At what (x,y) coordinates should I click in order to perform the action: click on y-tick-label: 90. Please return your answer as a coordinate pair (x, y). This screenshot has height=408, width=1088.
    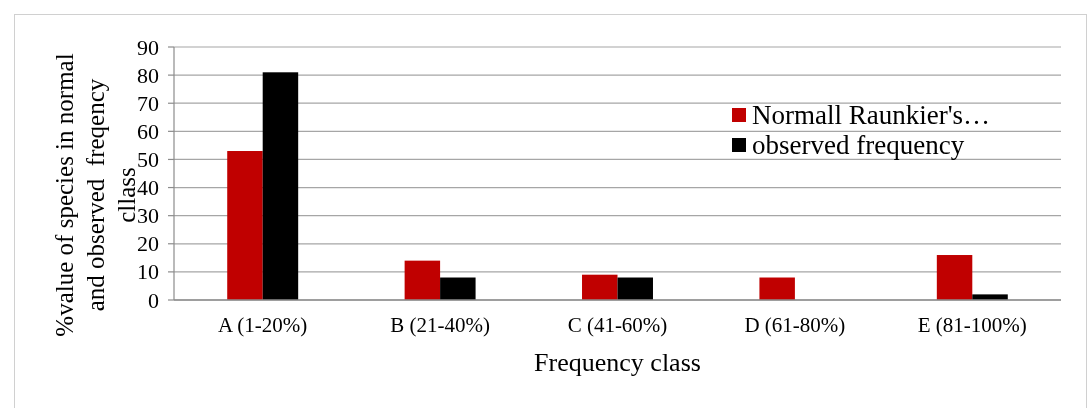
    Looking at the image, I should click on (148, 47).